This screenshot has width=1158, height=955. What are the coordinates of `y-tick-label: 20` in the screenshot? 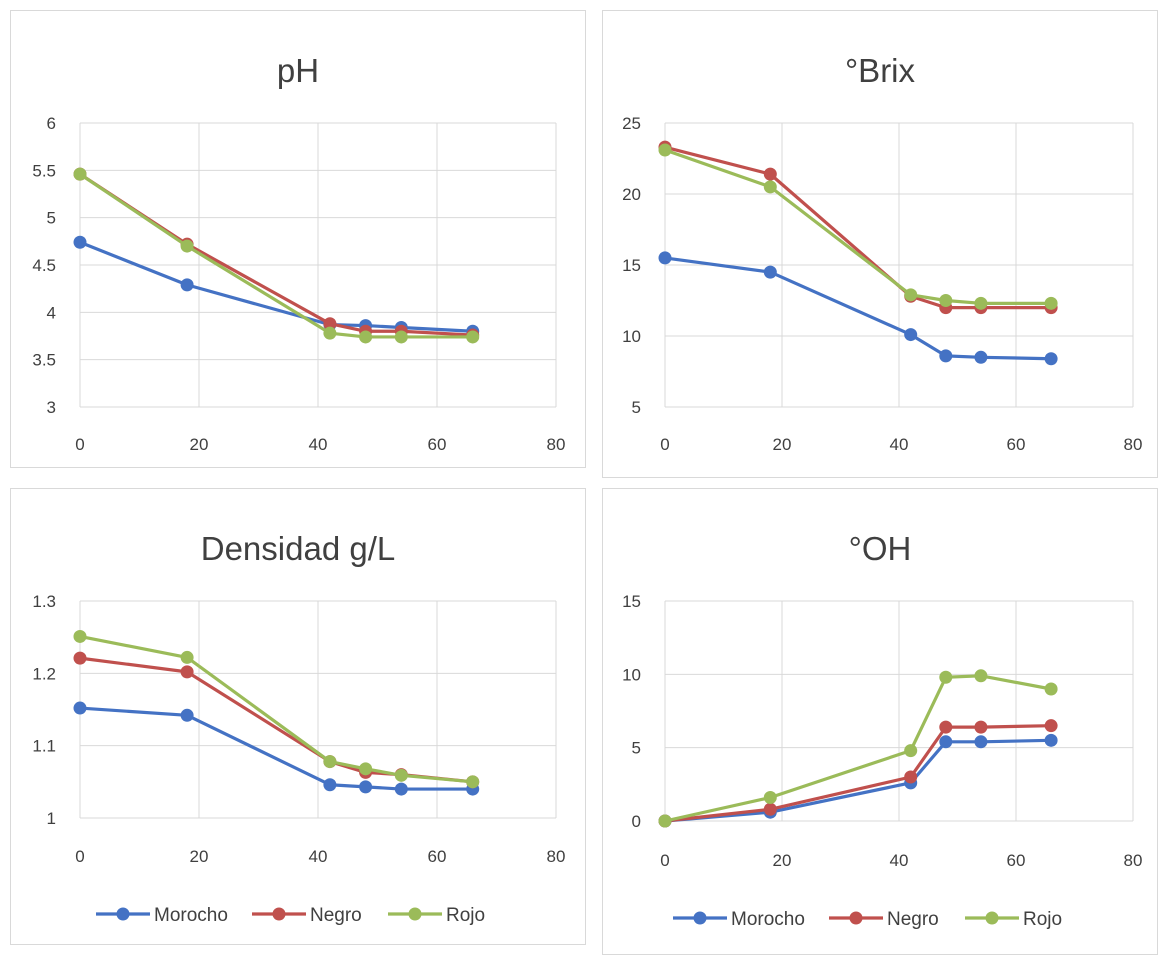 It's located at (631, 194).